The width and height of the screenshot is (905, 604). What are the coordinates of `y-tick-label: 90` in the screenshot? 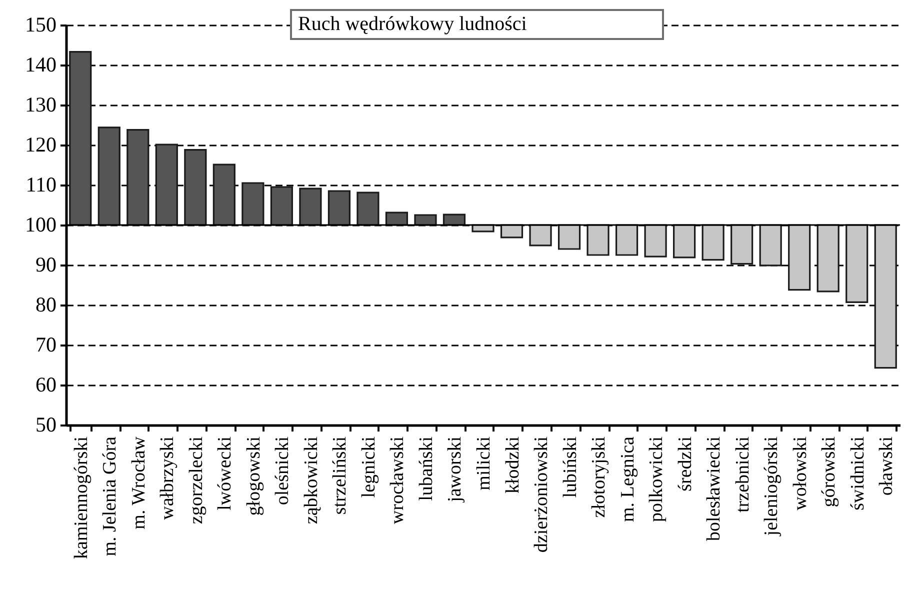 It's located at (46, 264).